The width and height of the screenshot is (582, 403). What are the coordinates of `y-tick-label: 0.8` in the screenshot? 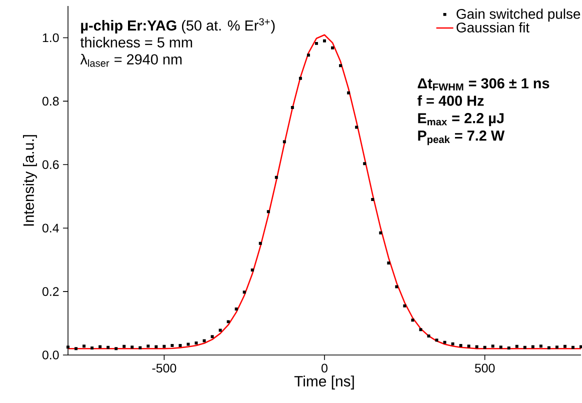 It's located at (50, 101).